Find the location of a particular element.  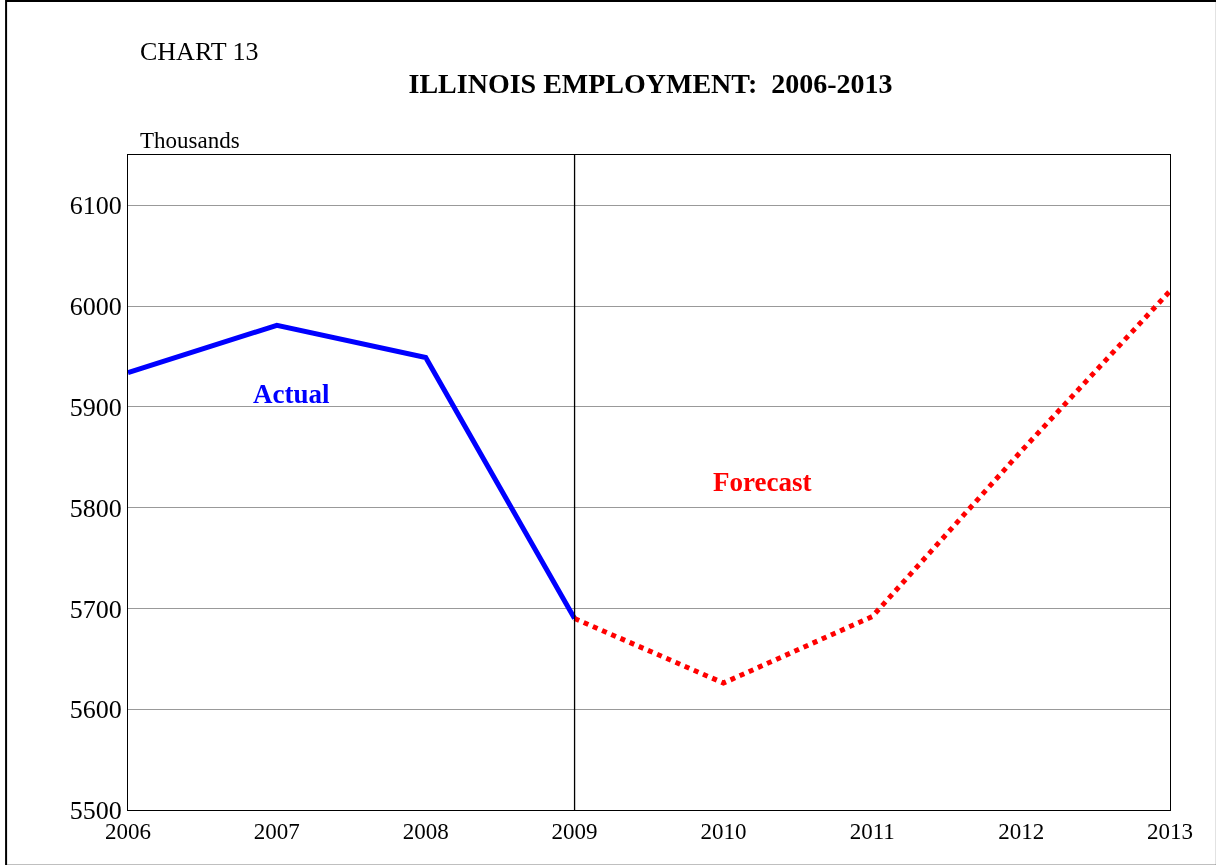

x-tick-label: 2007 is located at coordinates (276, 831).